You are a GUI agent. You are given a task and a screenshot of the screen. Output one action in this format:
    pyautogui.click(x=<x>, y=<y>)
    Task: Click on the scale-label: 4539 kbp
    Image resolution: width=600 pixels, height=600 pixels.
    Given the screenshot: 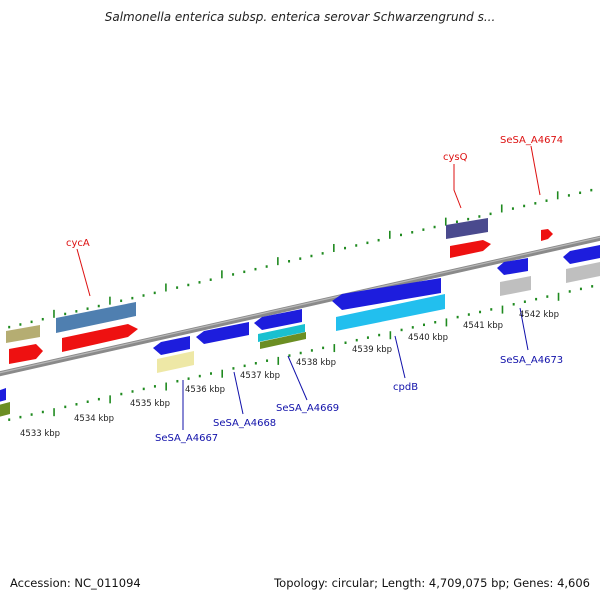 What is the action you would take?
    pyautogui.click(x=372, y=350)
    